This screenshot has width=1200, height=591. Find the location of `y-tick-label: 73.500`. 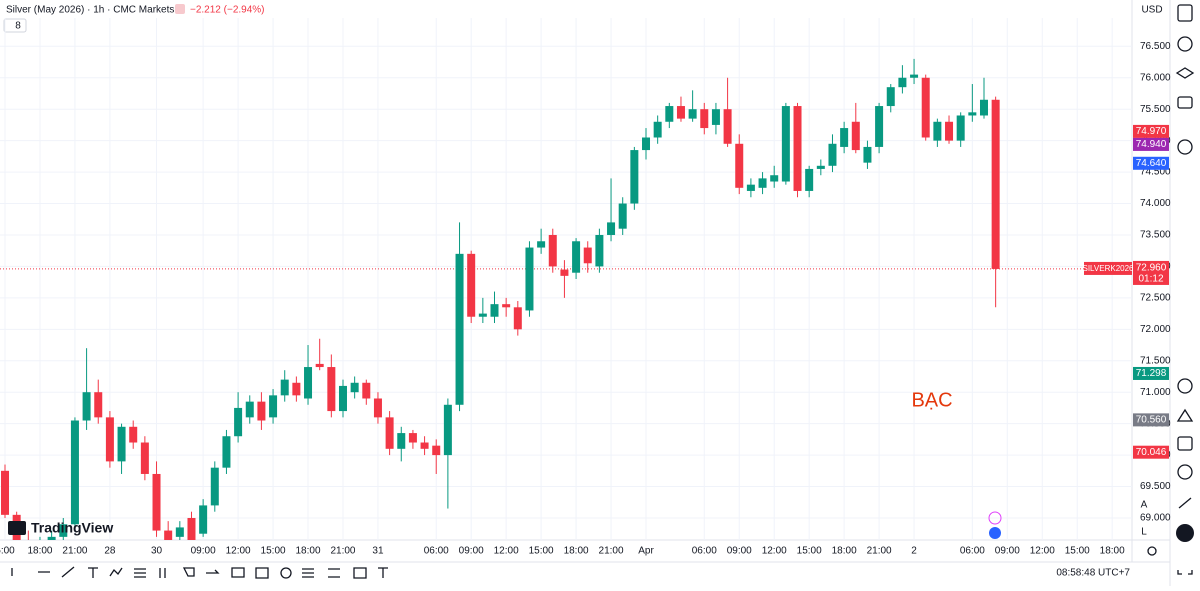

y-tick-label: 73.500 is located at coordinates (1155, 235).